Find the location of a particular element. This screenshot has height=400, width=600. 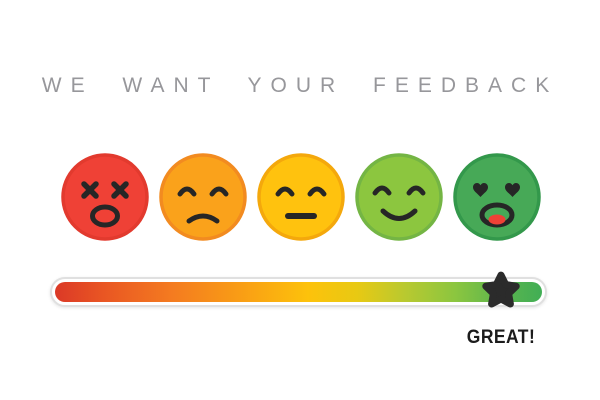

neutral-face-icon is located at coordinates (301, 197).